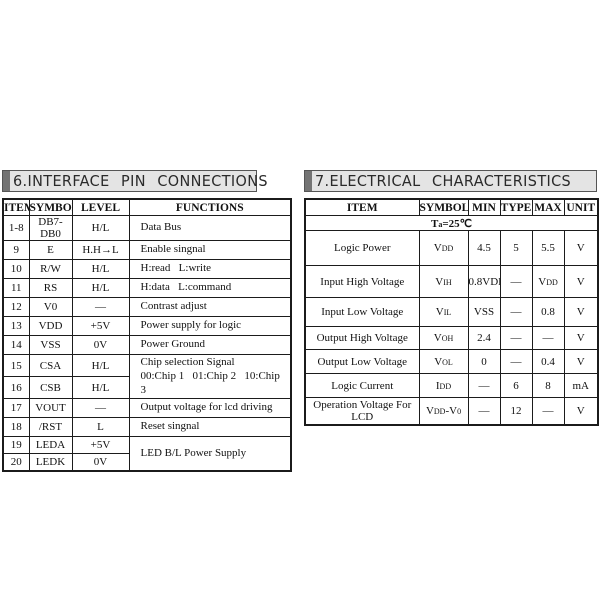 Image resolution: width=600 pixels, height=600 pixels. Describe the element at coordinates (443, 385) in the screenshot. I see `elec-symbol-cell: IDD` at that location.